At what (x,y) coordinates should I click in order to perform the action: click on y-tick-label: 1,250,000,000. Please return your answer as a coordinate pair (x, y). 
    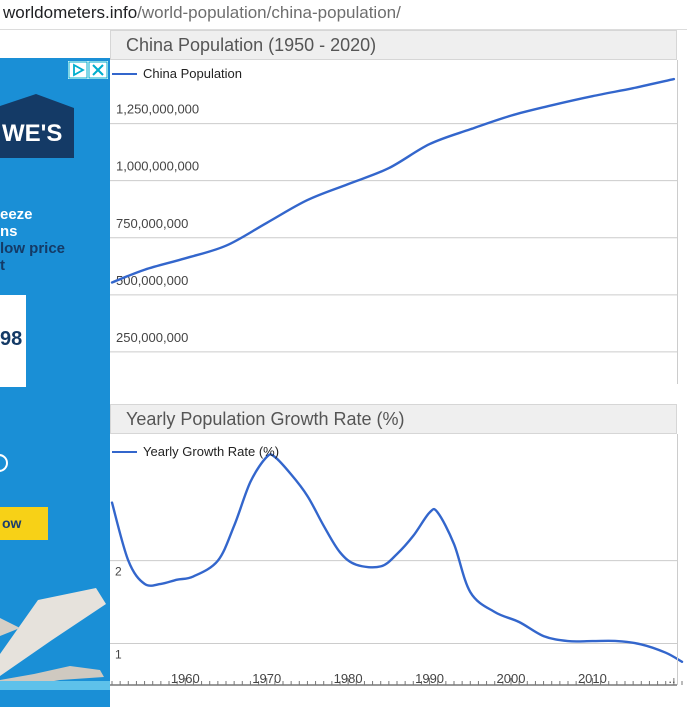
    Looking at the image, I should click on (157, 109).